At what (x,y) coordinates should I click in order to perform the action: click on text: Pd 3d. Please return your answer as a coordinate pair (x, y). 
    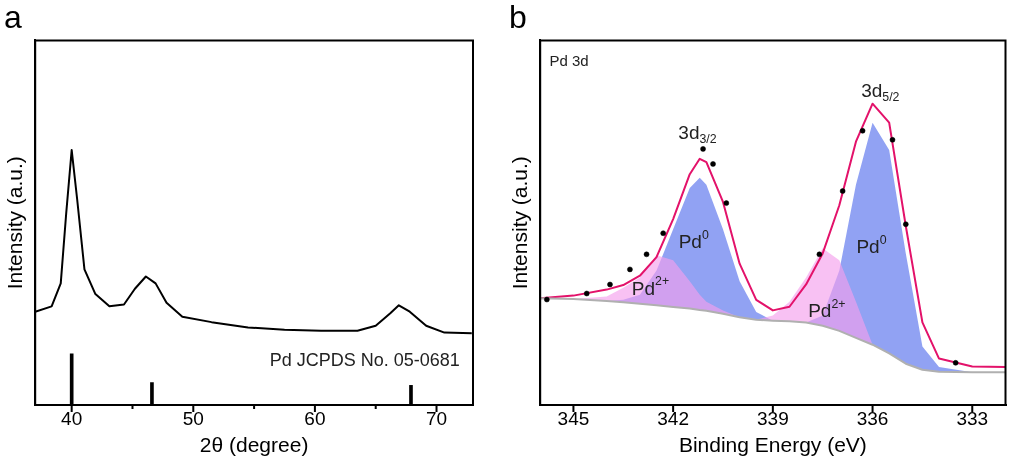
    Looking at the image, I should click on (569, 61).